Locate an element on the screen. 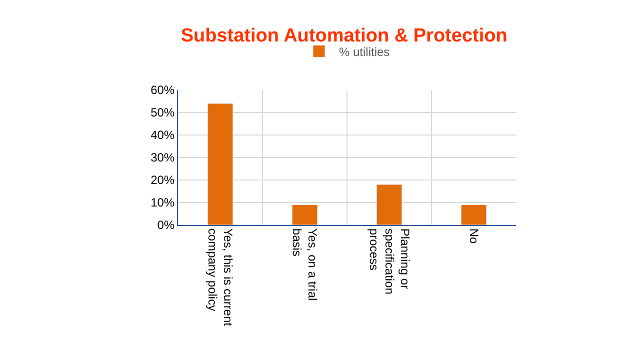  y-tick-label: 50% is located at coordinates (162, 113).